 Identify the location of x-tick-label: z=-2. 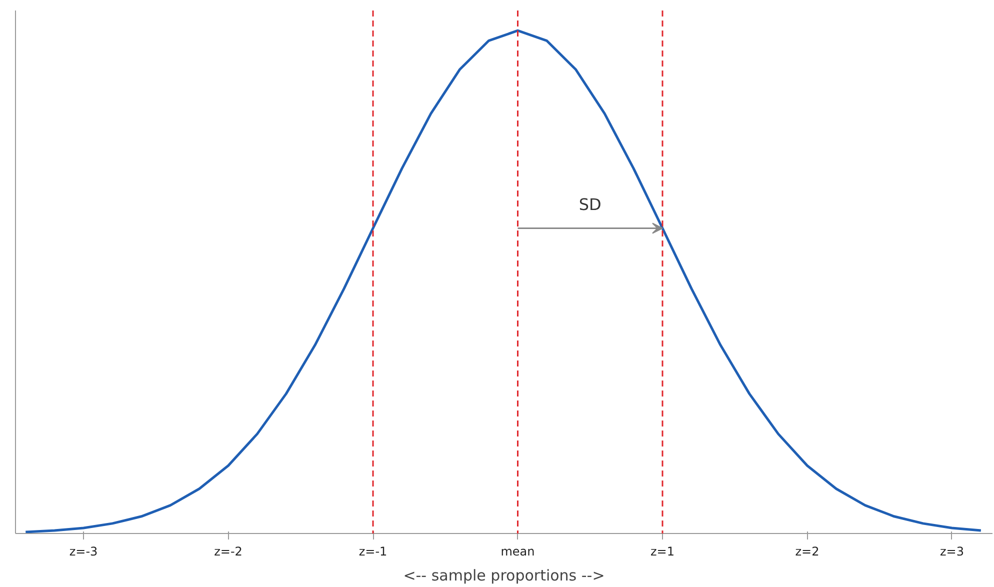
(228, 551).